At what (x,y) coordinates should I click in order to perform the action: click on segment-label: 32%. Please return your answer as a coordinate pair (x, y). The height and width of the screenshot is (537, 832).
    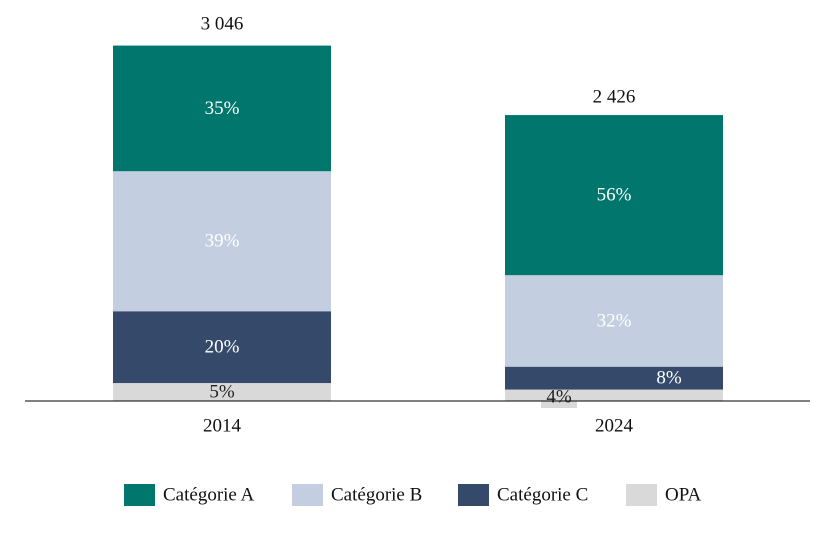
    Looking at the image, I should click on (614, 320).